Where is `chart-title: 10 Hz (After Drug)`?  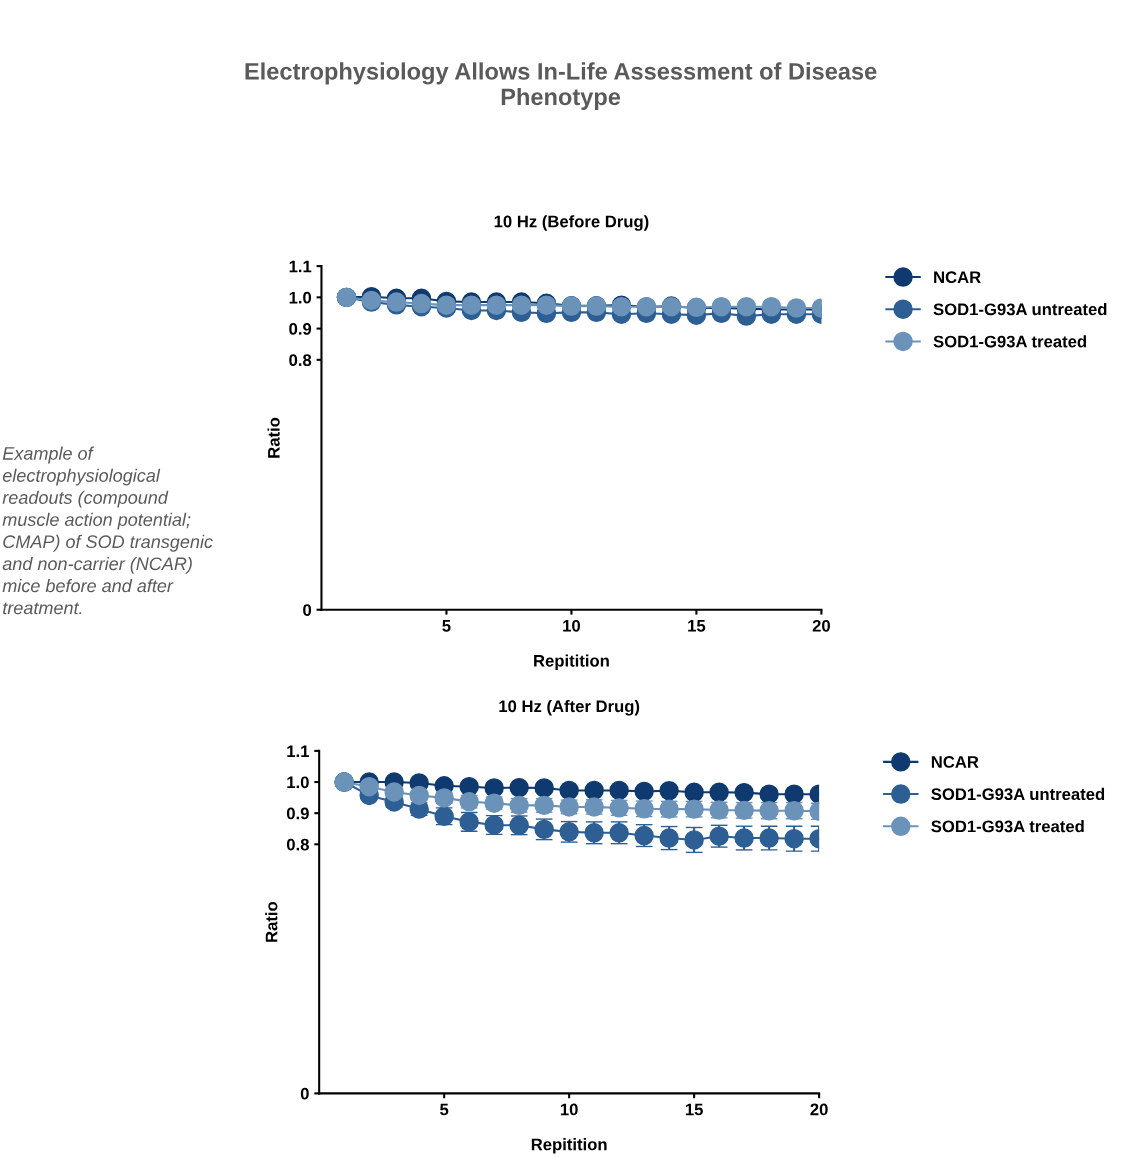
chart-title: 10 Hz (After Drug) is located at coordinates (569, 707).